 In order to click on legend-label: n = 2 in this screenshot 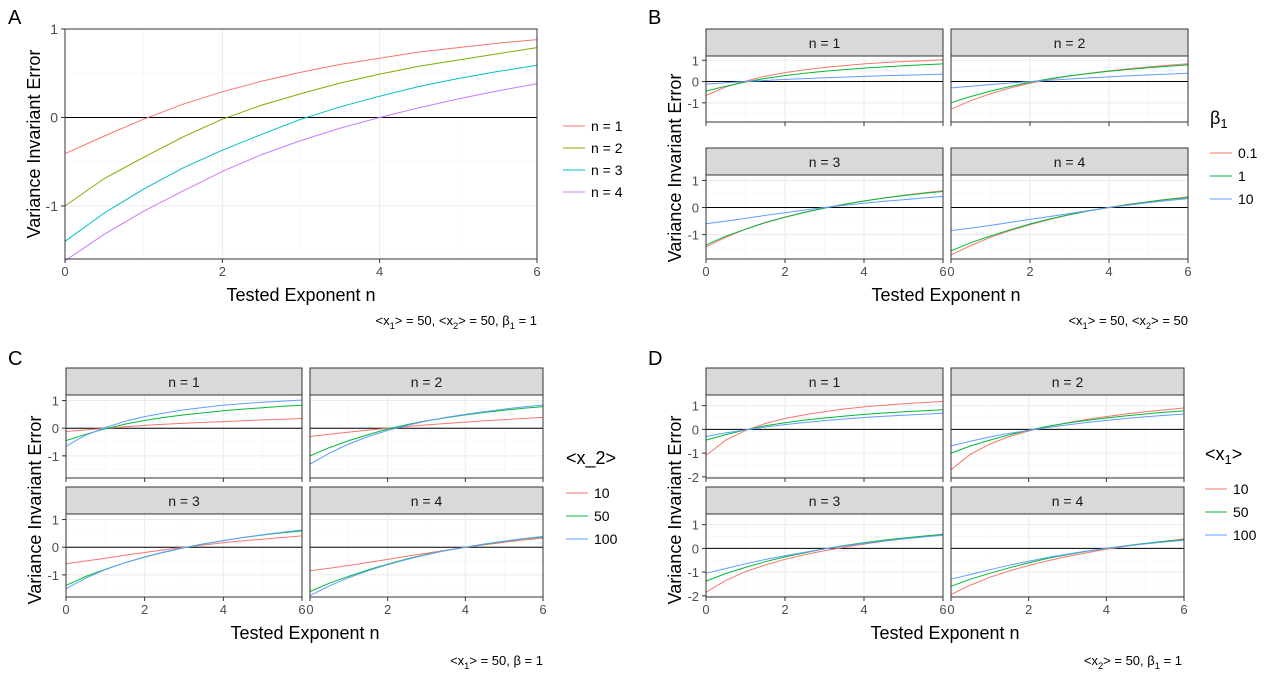, I will do `click(607, 148)`.